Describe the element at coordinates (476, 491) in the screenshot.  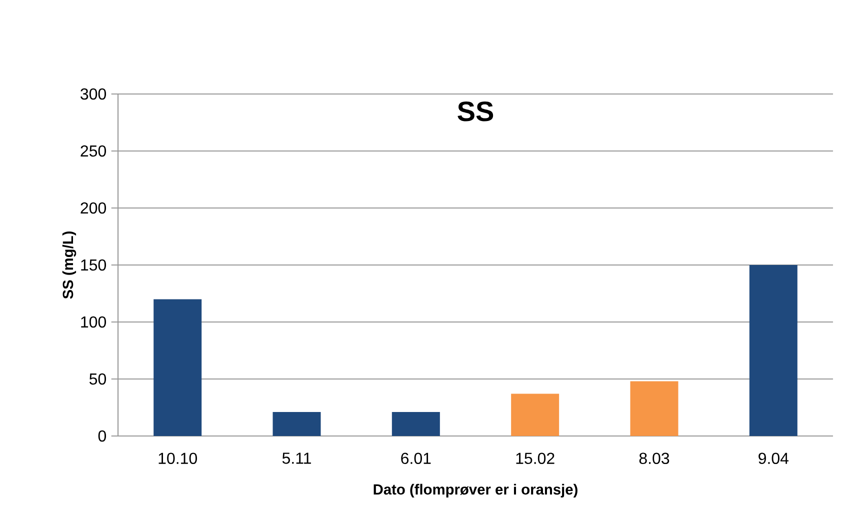
I see `x-axis-title: Dato (flomprøver er i oransje)` at that location.